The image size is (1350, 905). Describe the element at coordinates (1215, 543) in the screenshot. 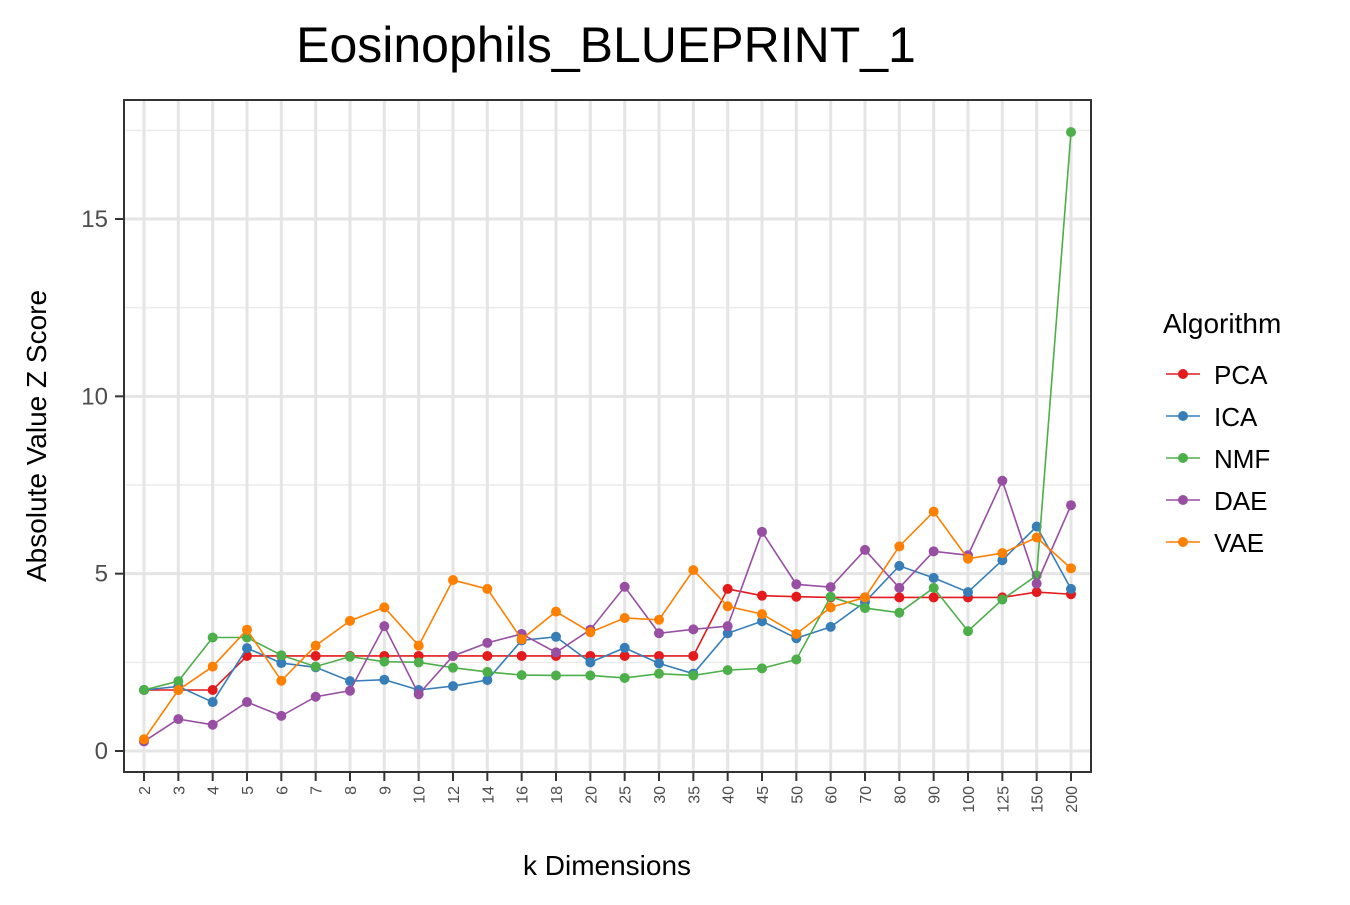

I see `legend-item-vae: VAE` at that location.